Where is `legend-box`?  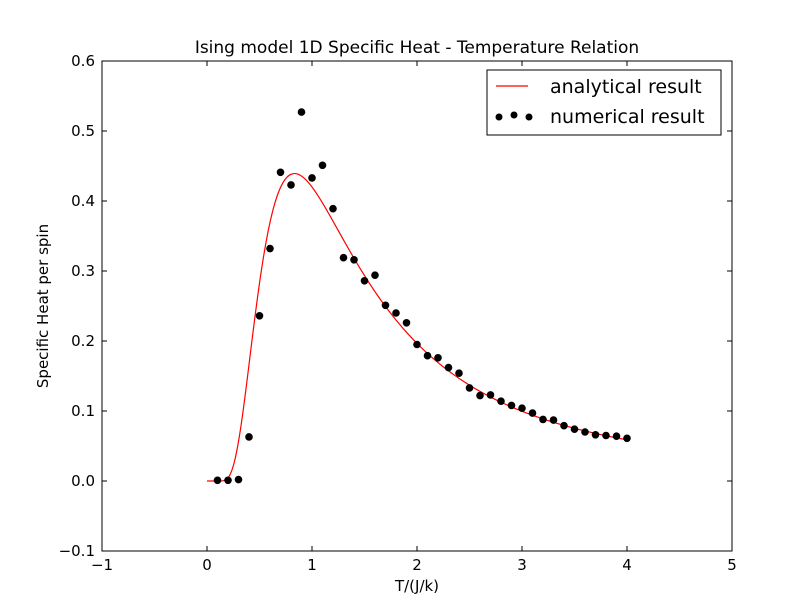 legend-box is located at coordinates (604, 102).